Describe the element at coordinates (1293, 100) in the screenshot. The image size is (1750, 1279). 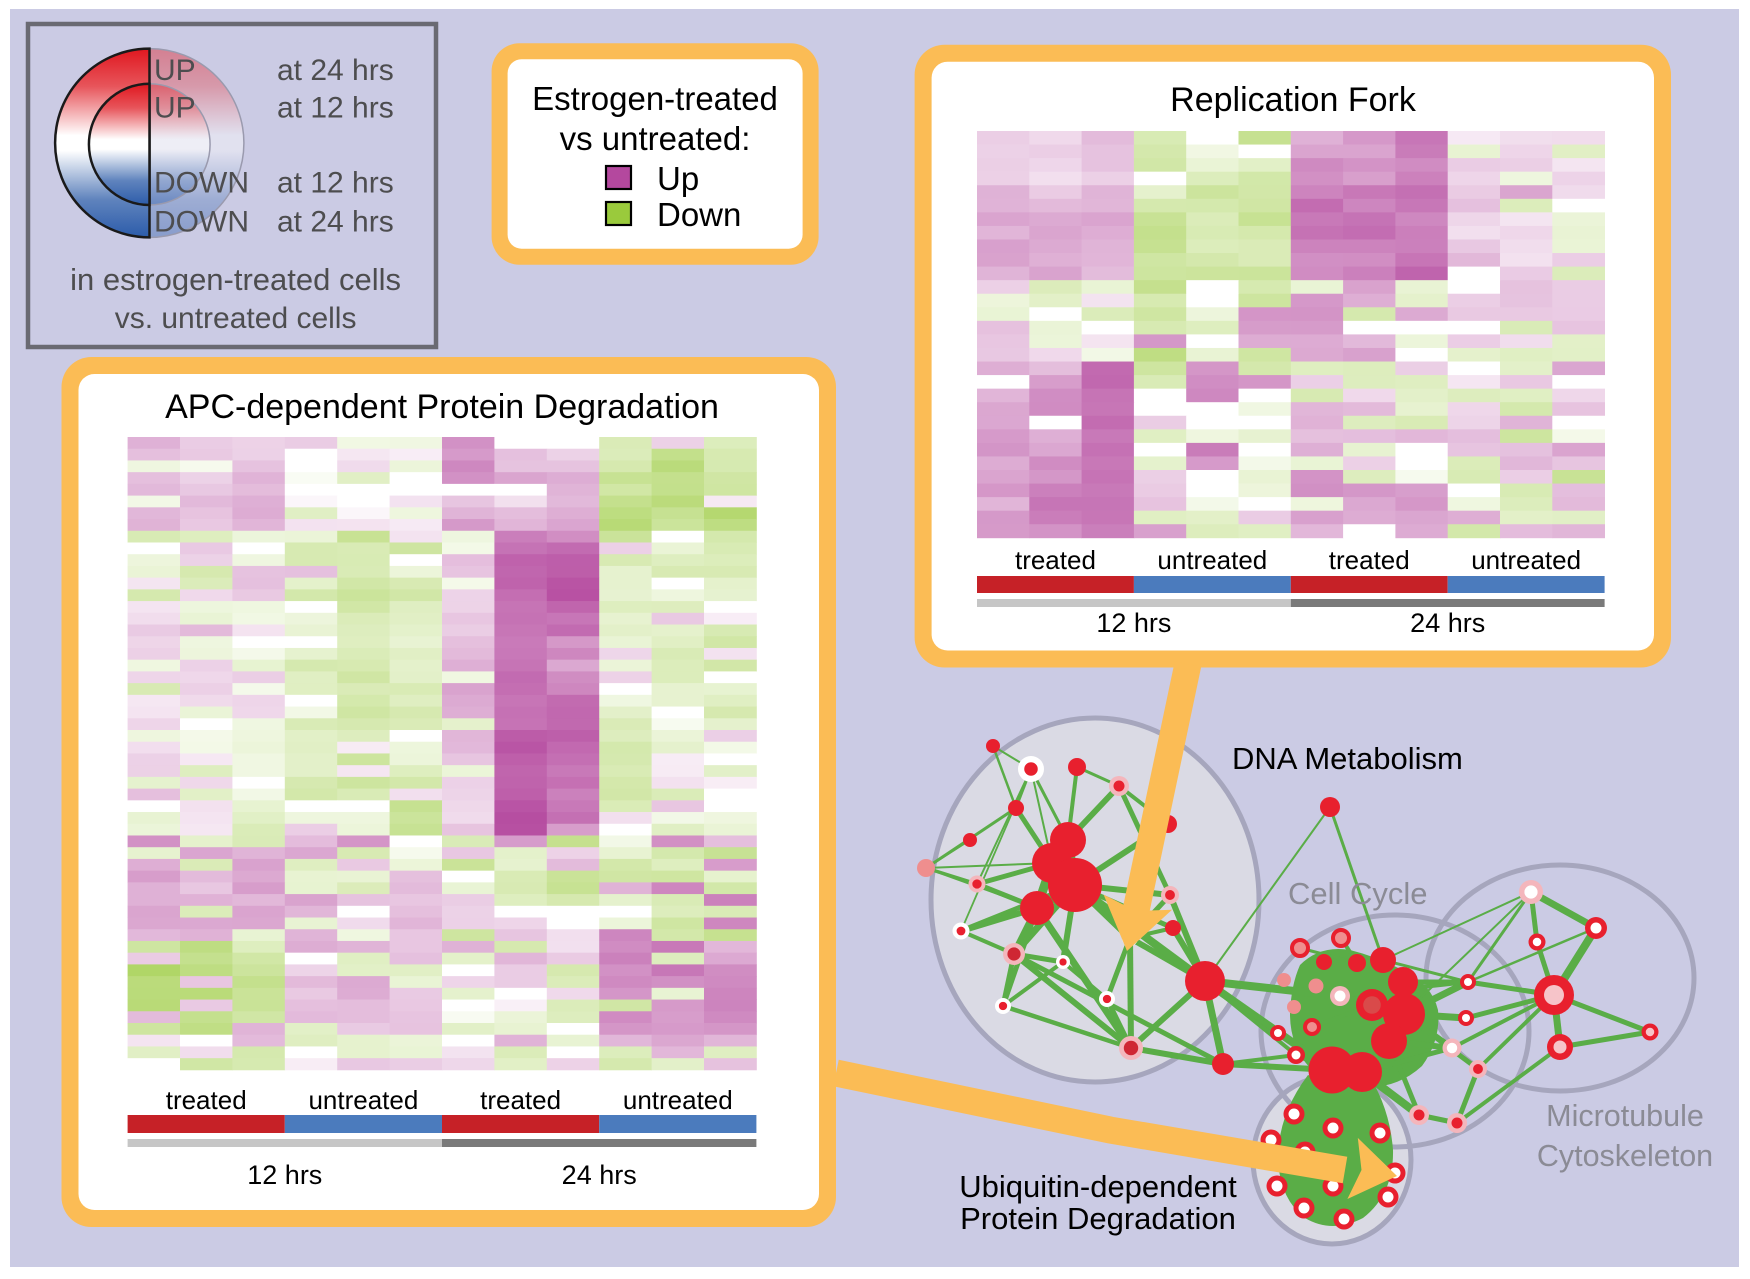
I see `svg-text: Replication Fork` at that location.